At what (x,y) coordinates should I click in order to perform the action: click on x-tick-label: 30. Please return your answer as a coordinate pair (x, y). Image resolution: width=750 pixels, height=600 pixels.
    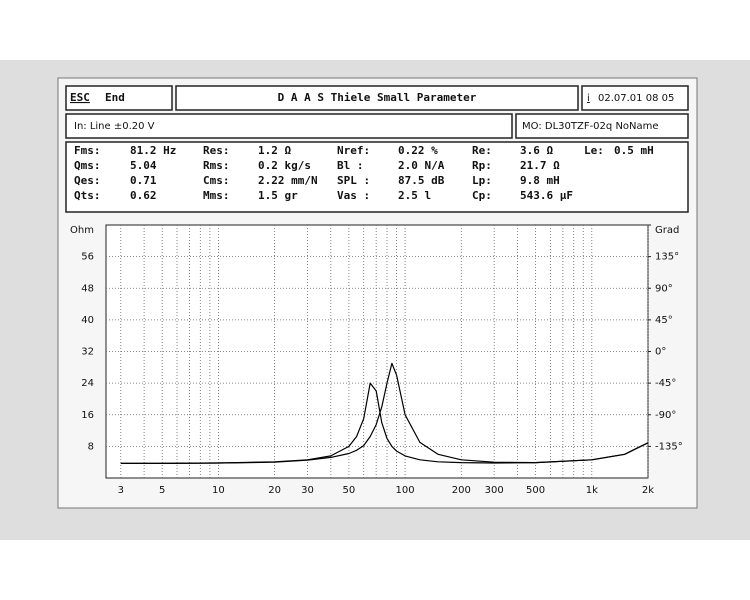
    Looking at the image, I should click on (307, 490).